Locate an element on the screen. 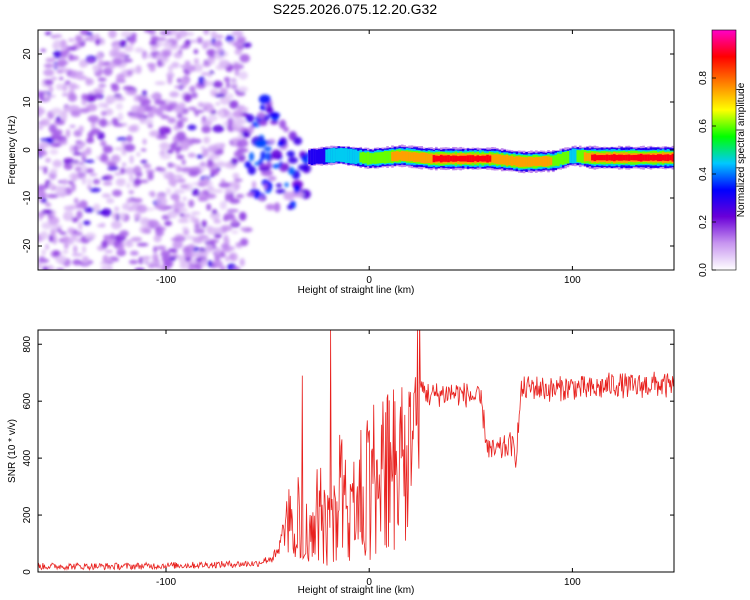 This screenshot has width=750, height=600. colorbar-tick-label: 0.2 is located at coordinates (703, 222).